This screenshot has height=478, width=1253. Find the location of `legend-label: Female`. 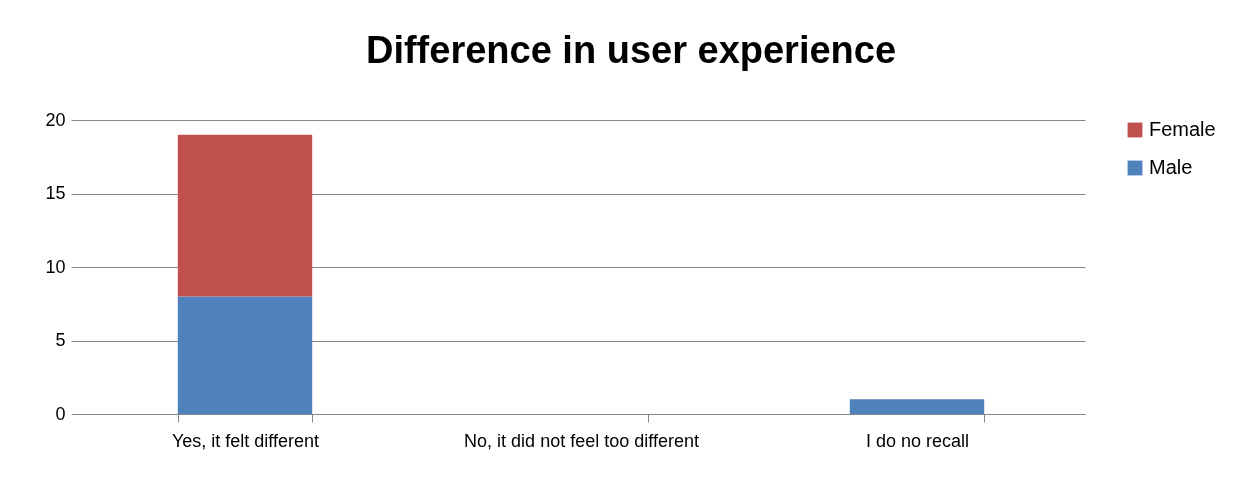

legend-label: Female is located at coordinates (1182, 129).